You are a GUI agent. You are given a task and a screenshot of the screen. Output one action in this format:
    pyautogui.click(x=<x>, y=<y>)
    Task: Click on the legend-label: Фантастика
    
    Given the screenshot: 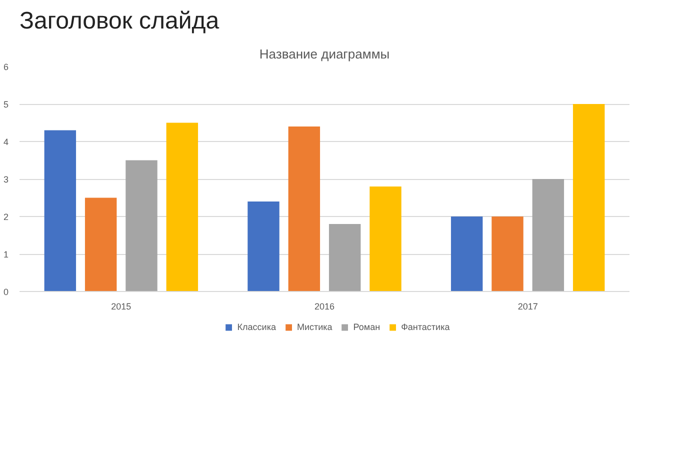 What is the action you would take?
    pyautogui.click(x=425, y=327)
    